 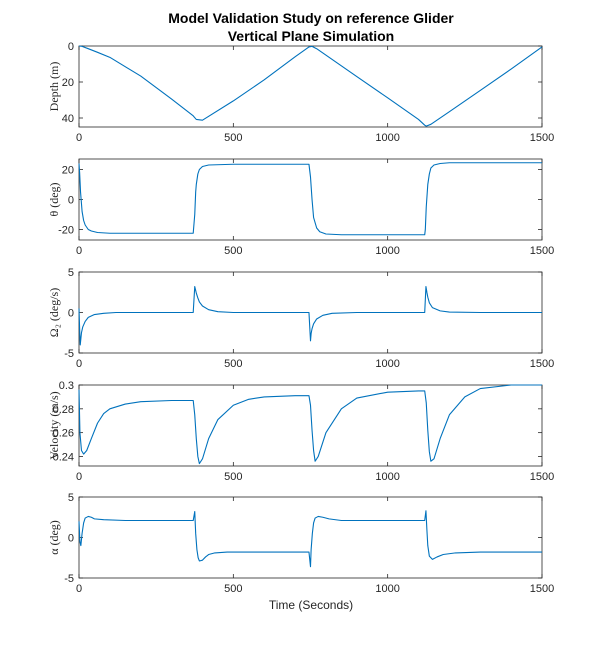 What do you see at coordinates (66, 231) in the screenshot?
I see `y-tick-label: -20` at bounding box center [66, 231].